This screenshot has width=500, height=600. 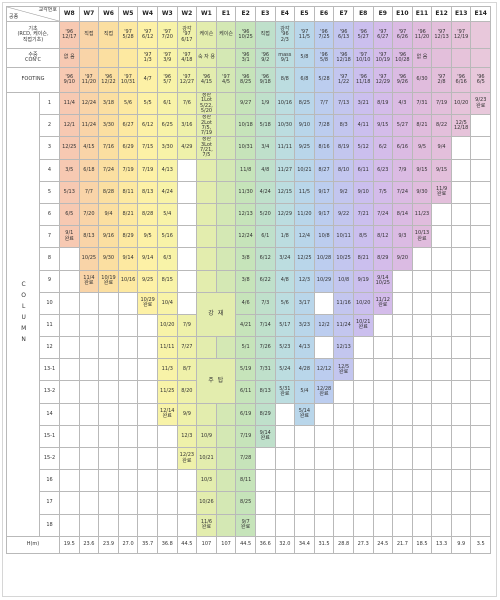 I want to click on column-header-e1: E1, so click(x=226, y=14).